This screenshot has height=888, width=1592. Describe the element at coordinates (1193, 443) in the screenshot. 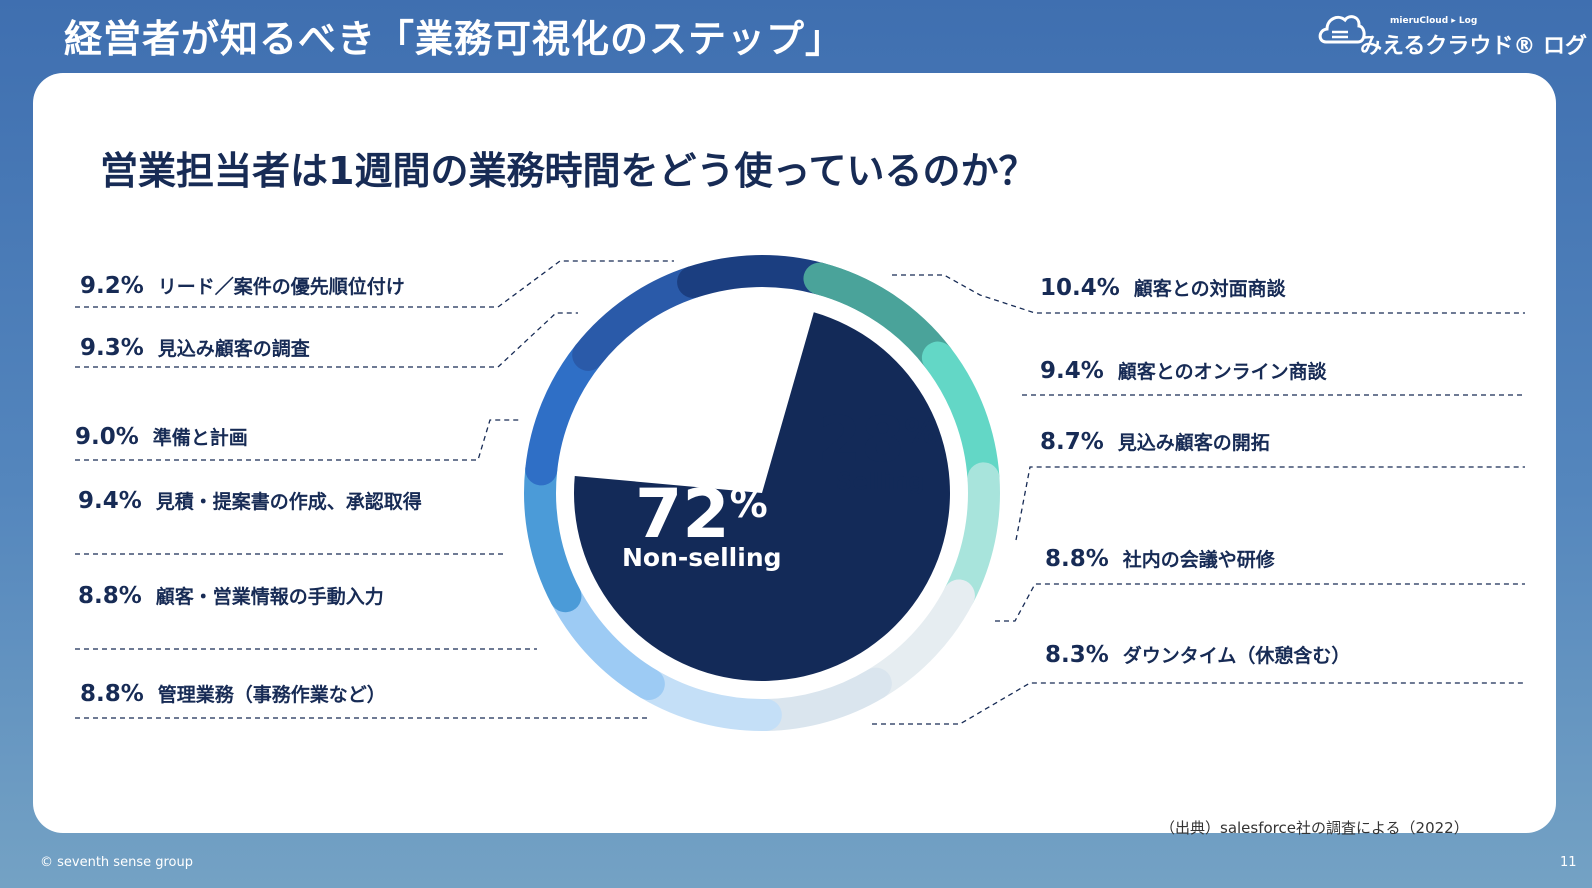

I see `legend-text: 見込み顧客の開拓` at that location.